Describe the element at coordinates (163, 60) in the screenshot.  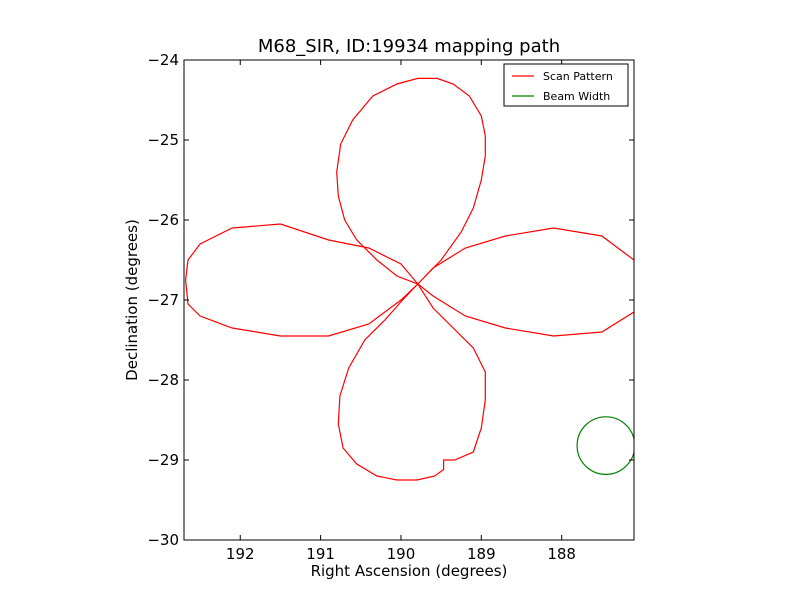
I see `y-tick-label: −24` at that location.